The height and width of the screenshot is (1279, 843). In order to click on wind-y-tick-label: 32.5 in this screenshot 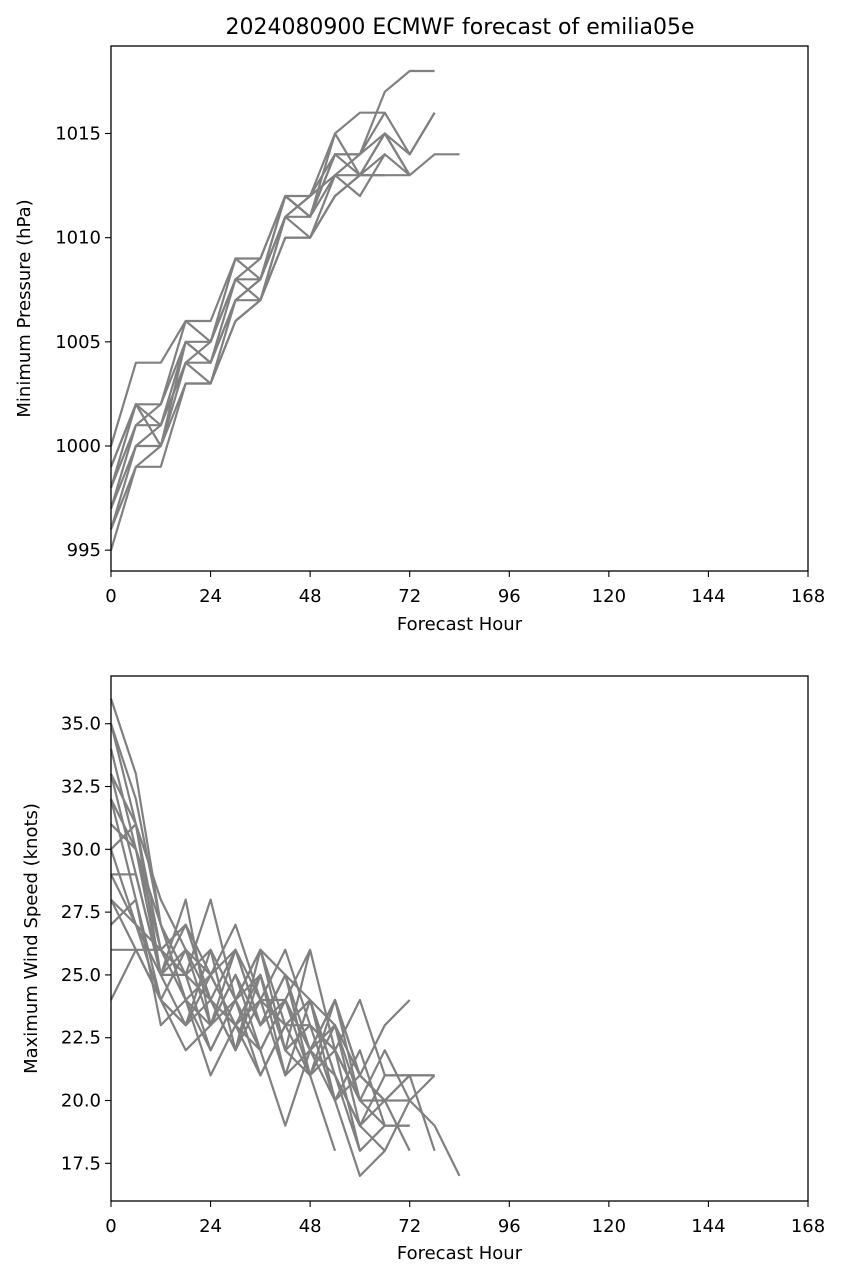, I will do `click(81, 787)`.